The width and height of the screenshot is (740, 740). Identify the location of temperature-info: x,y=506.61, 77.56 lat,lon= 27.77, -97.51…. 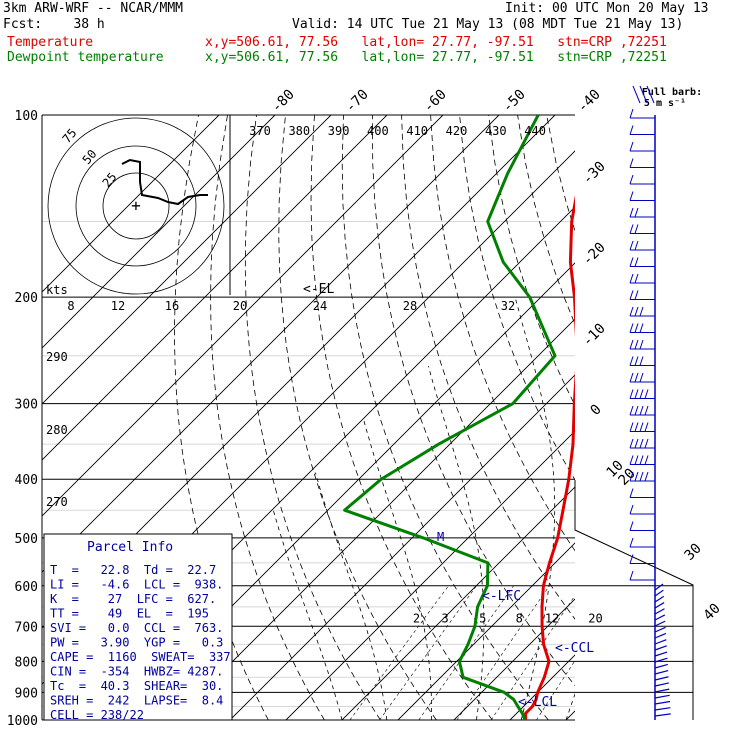
(436, 42).